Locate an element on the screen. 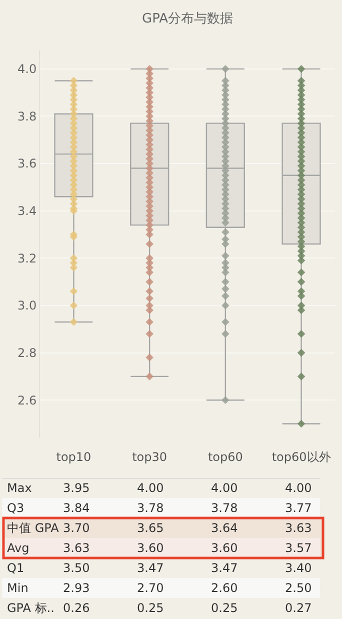 The height and width of the screenshot is (619, 342). x-tick-label: top60以外 is located at coordinates (301, 457).